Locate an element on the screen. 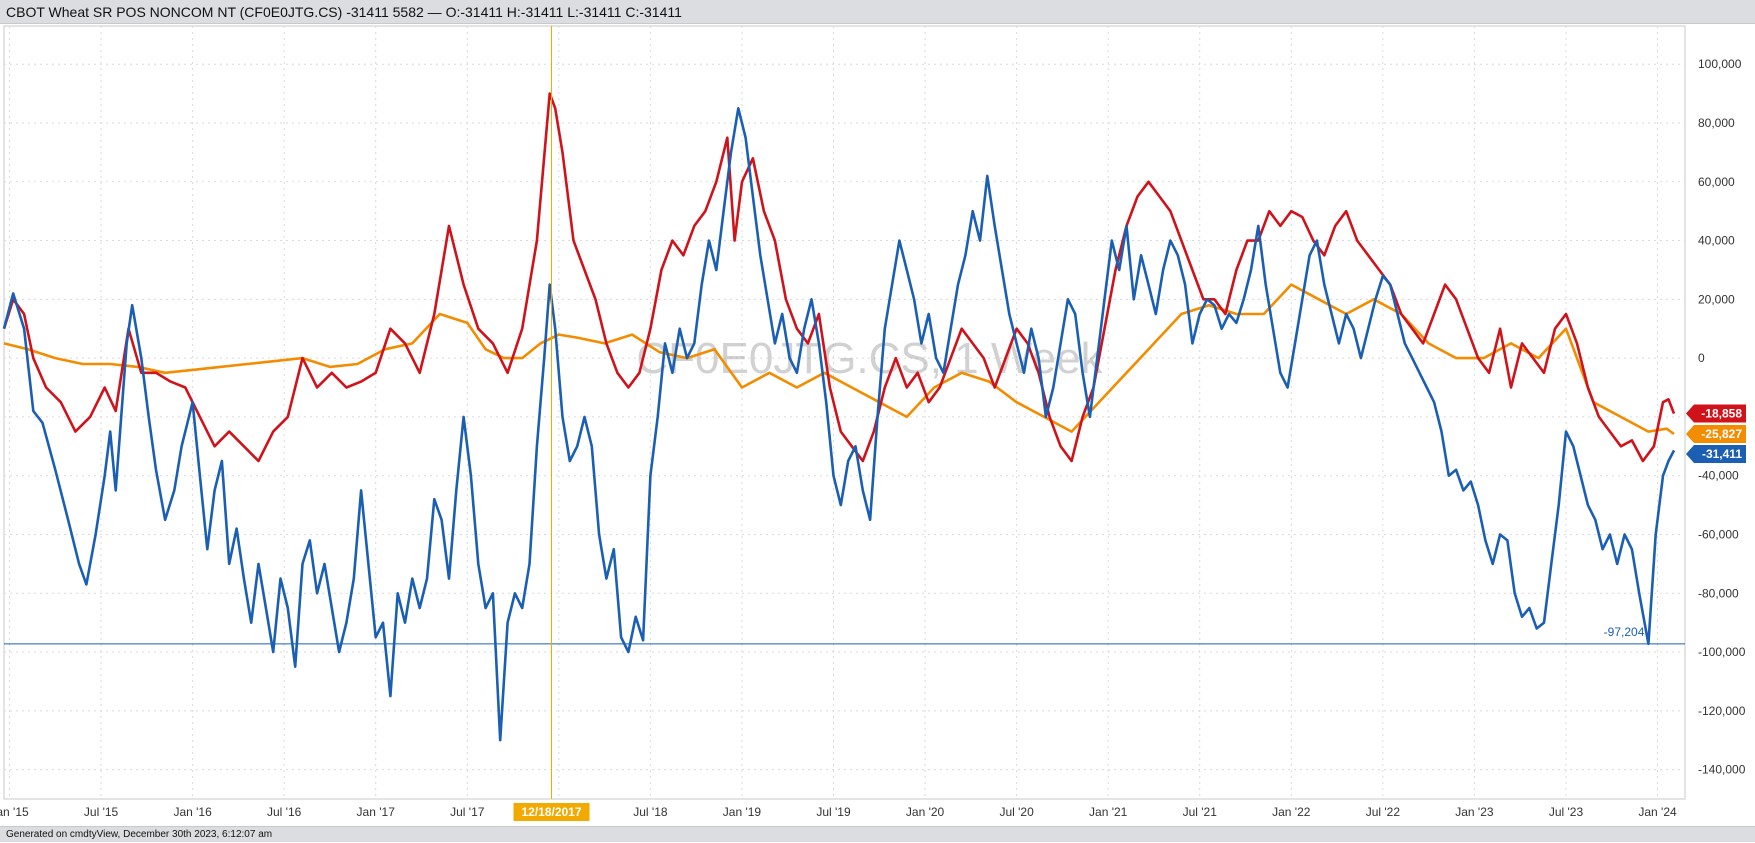 The width and height of the screenshot is (1755, 843). last-value-label: -31,411 is located at coordinates (1722, 454).